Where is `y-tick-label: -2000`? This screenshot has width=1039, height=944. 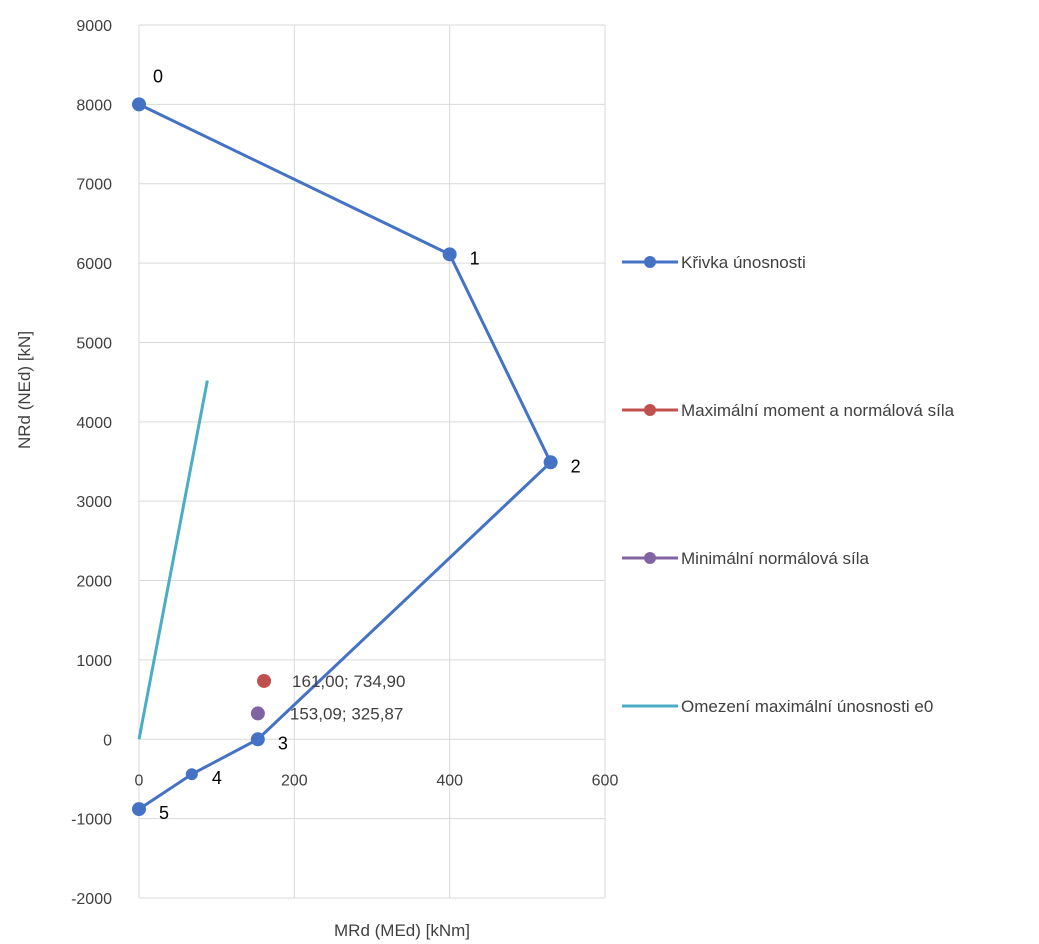 y-tick-label: -2000 is located at coordinates (91, 899).